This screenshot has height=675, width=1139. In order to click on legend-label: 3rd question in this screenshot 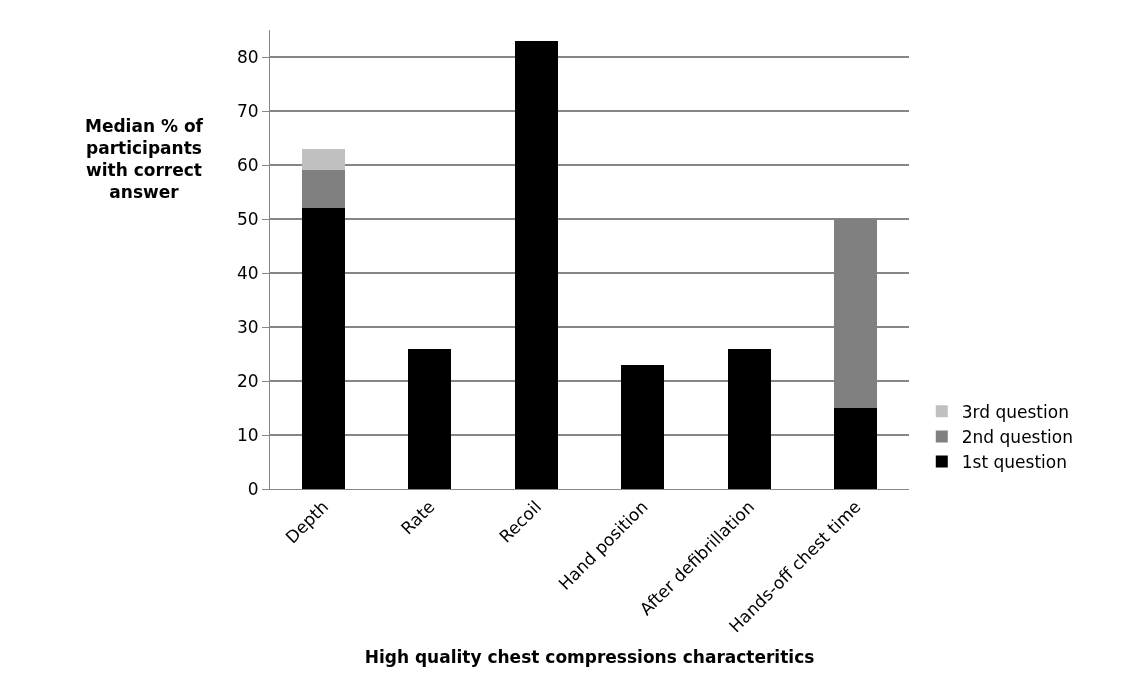, I will do `click(1015, 412)`.